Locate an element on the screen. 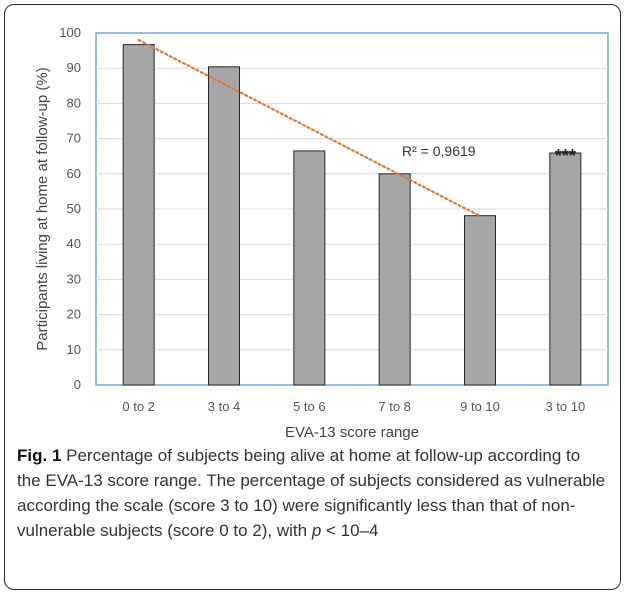 This screenshot has width=625, height=594. p-symbol: p is located at coordinates (316, 530).